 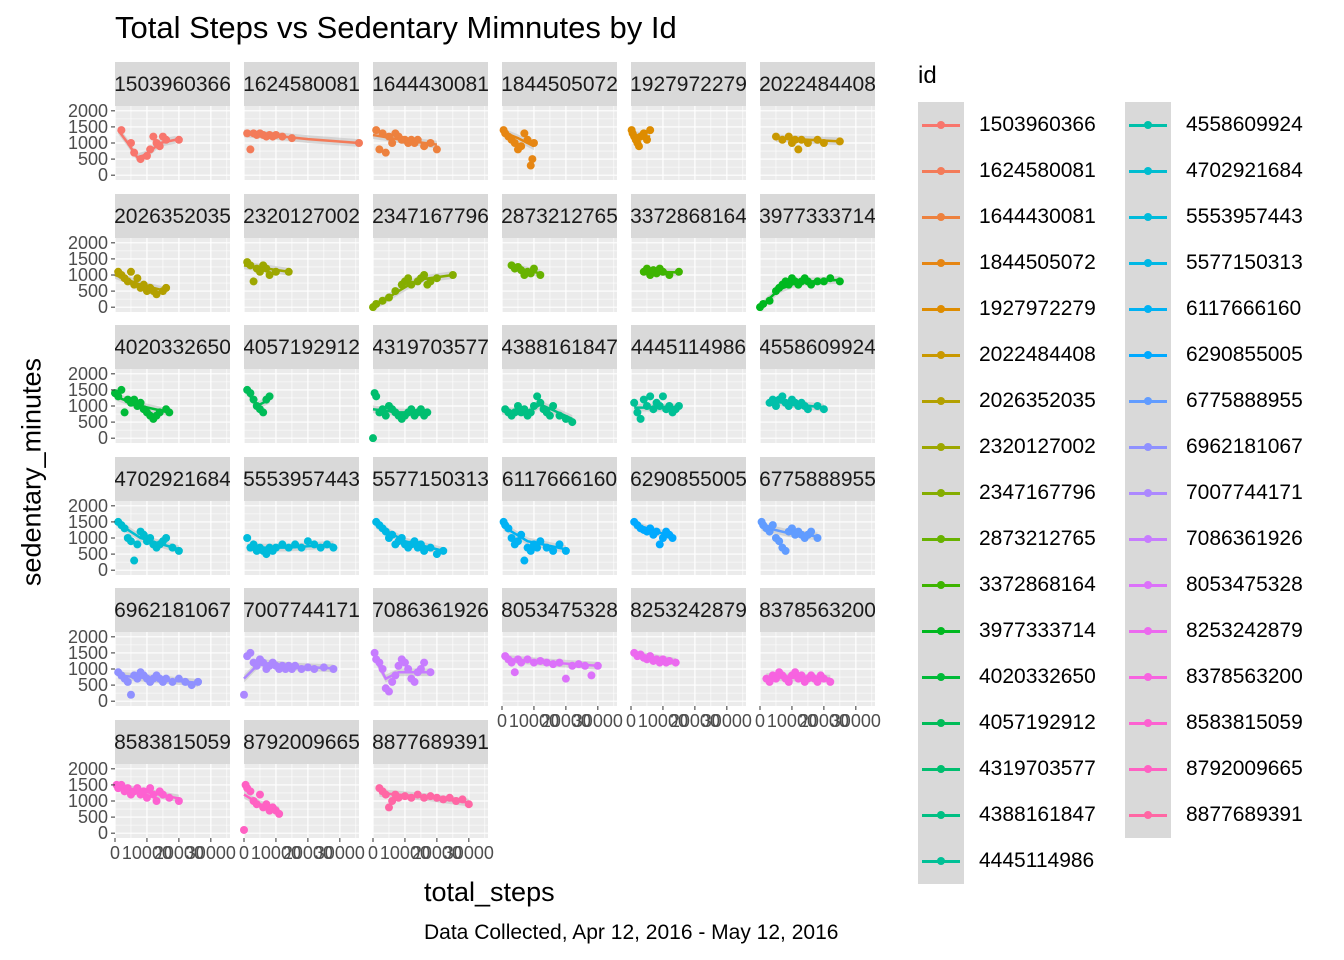 What do you see at coordinates (430, 742) in the screenshot?
I see `facet-strip-label: 8877689391` at bounding box center [430, 742].